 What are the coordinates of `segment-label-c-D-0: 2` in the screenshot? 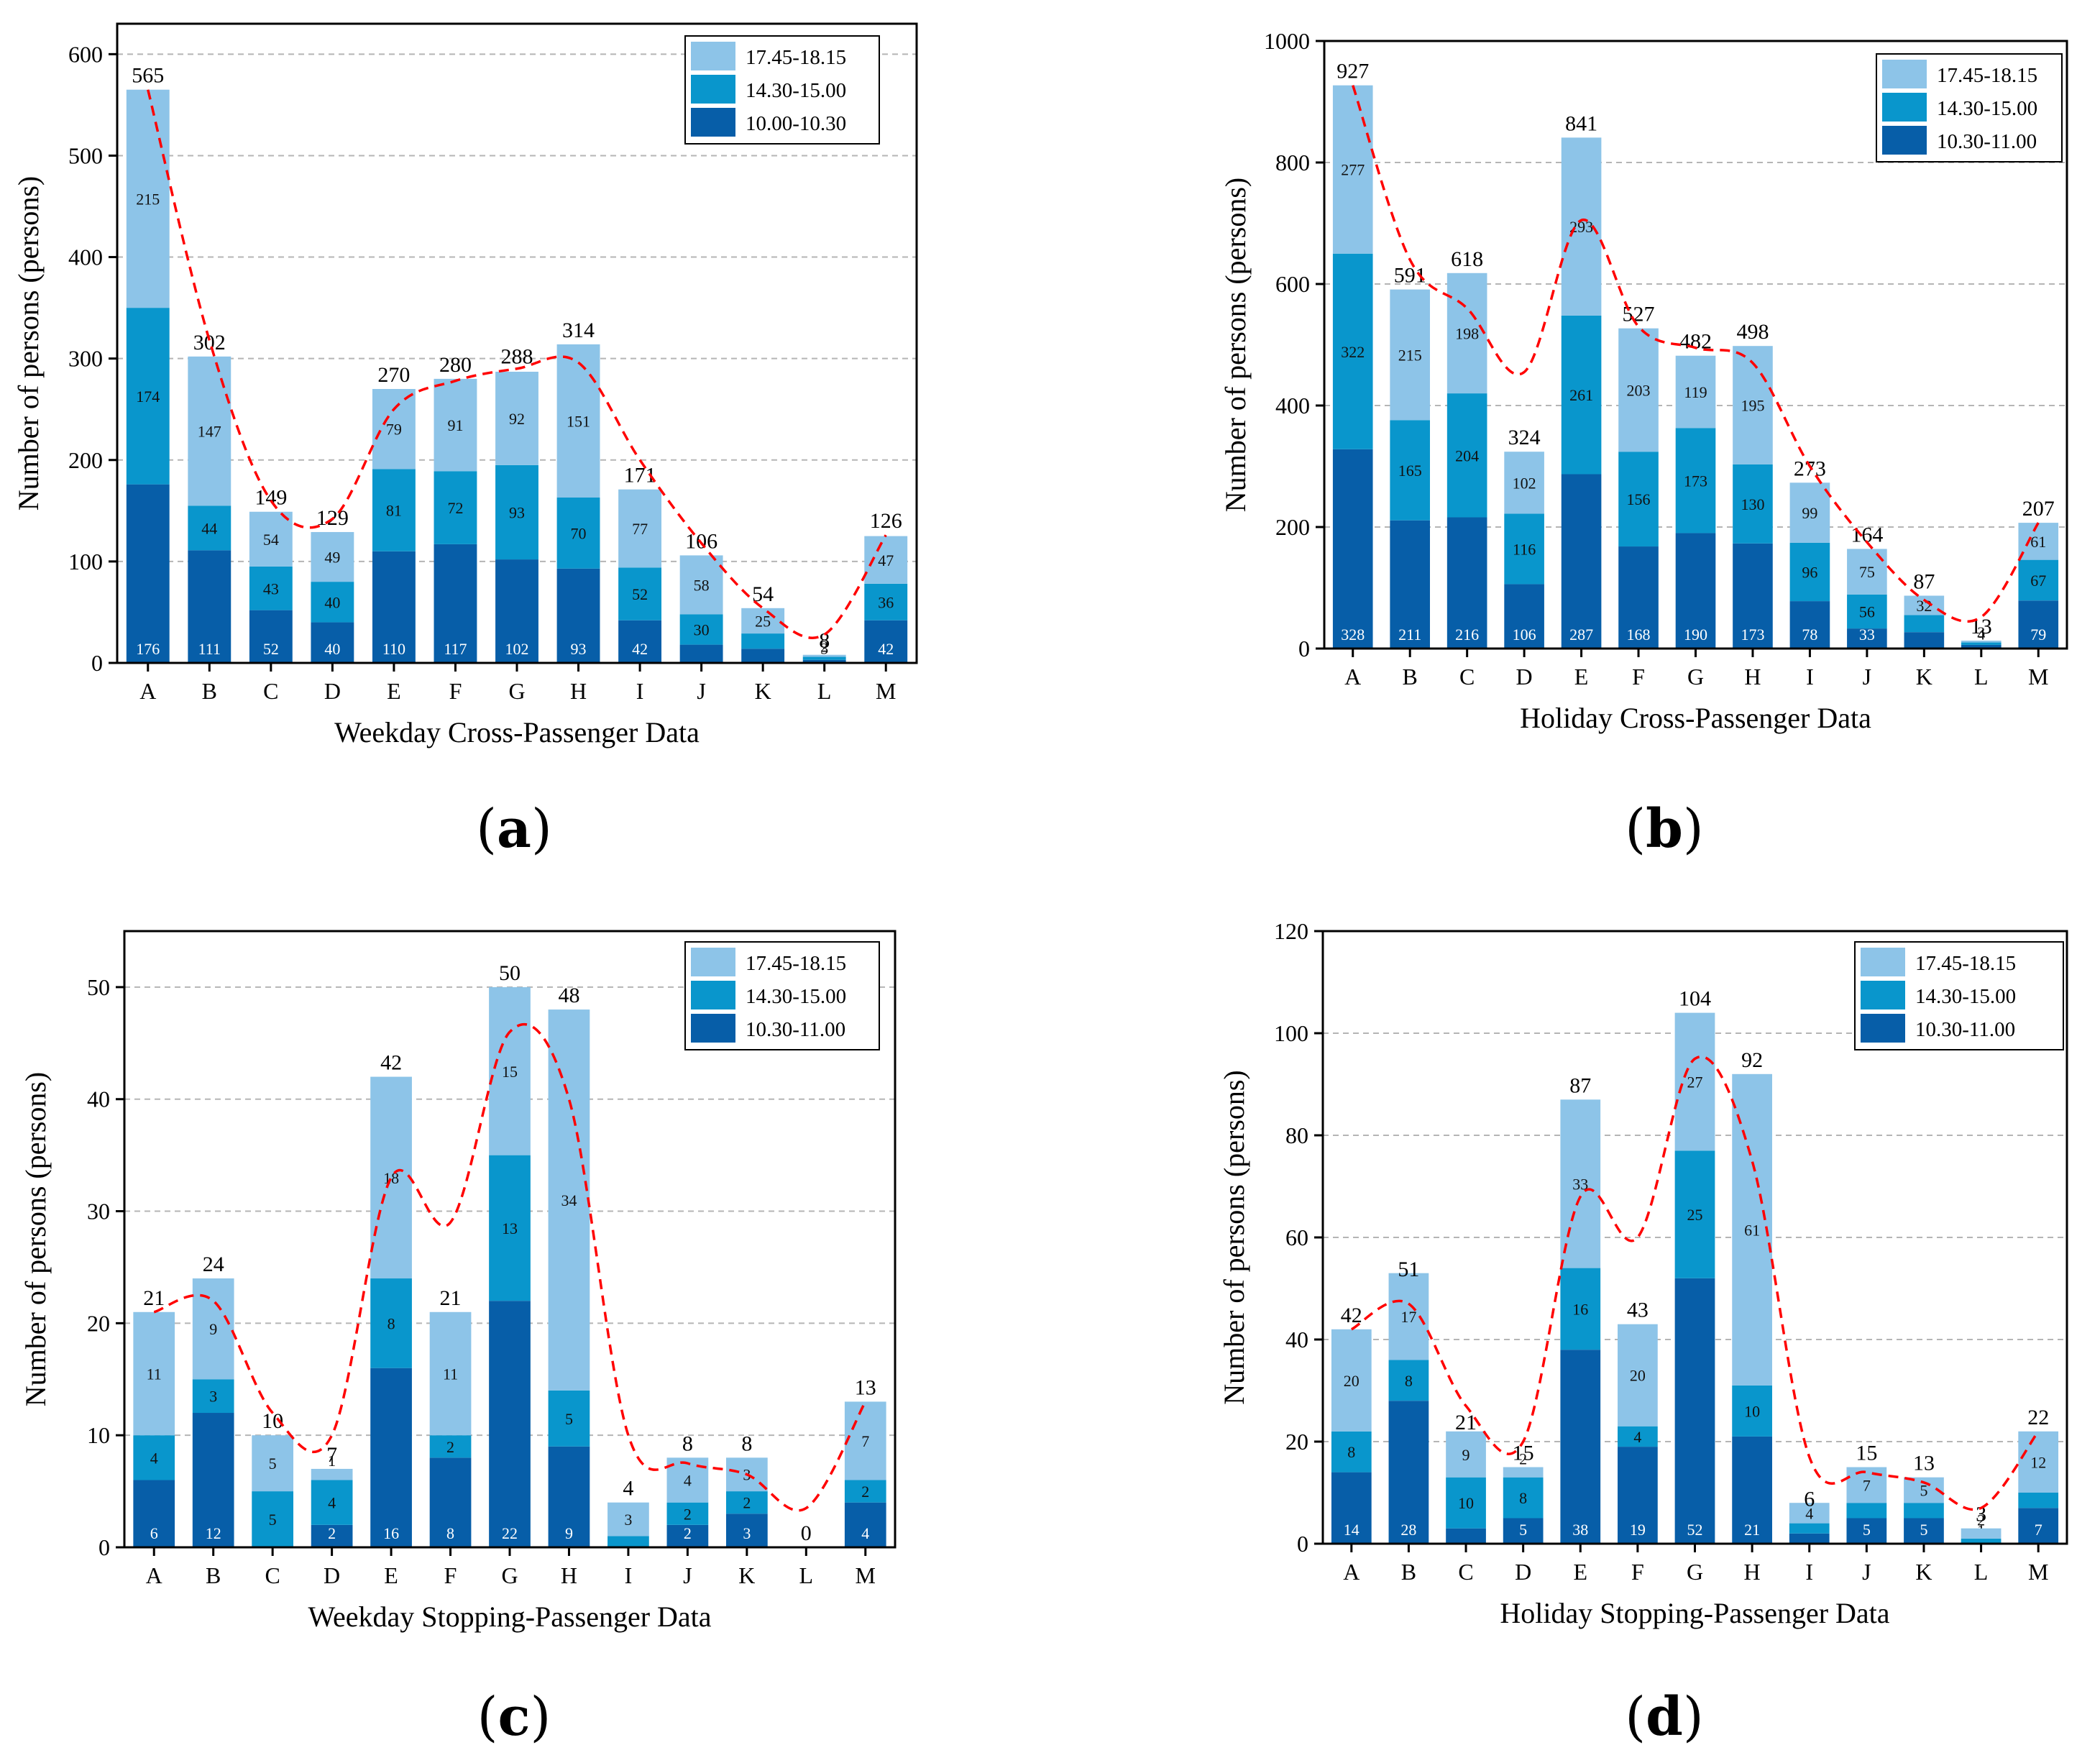 It's located at (332, 1533).